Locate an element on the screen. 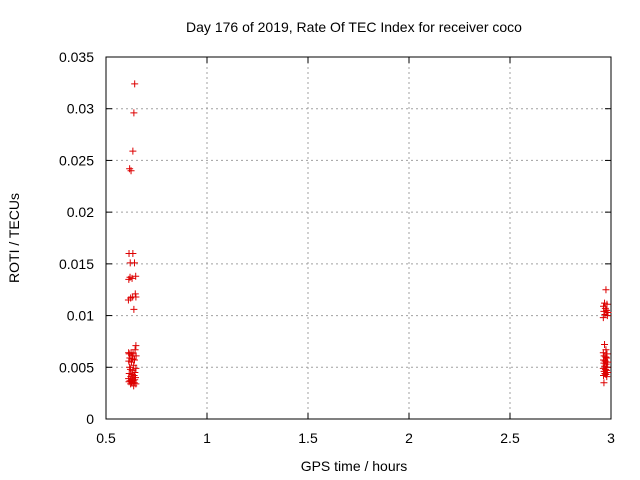 The width and height of the screenshot is (640, 480). y-tick-label: 0.02 is located at coordinates (80, 212).